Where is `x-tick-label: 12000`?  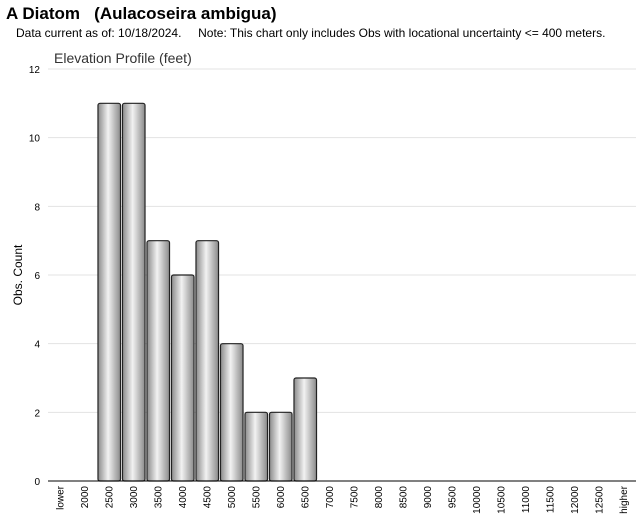
x-tick-label: 12000 is located at coordinates (575, 500).